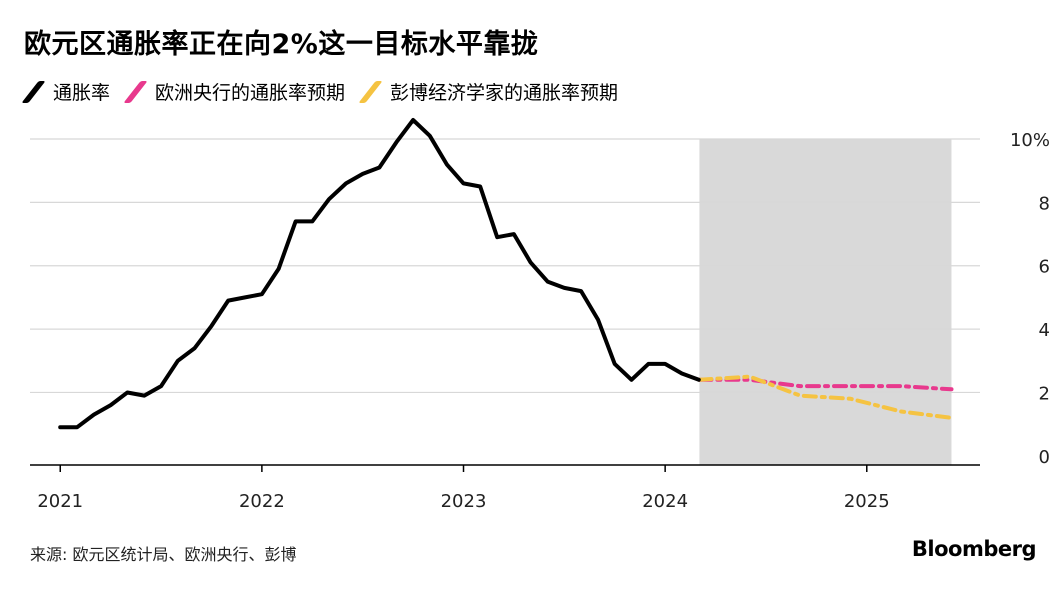 This screenshot has height=598, width=1060. I want to click on x-tick-label-2021: 2021, so click(60, 501).